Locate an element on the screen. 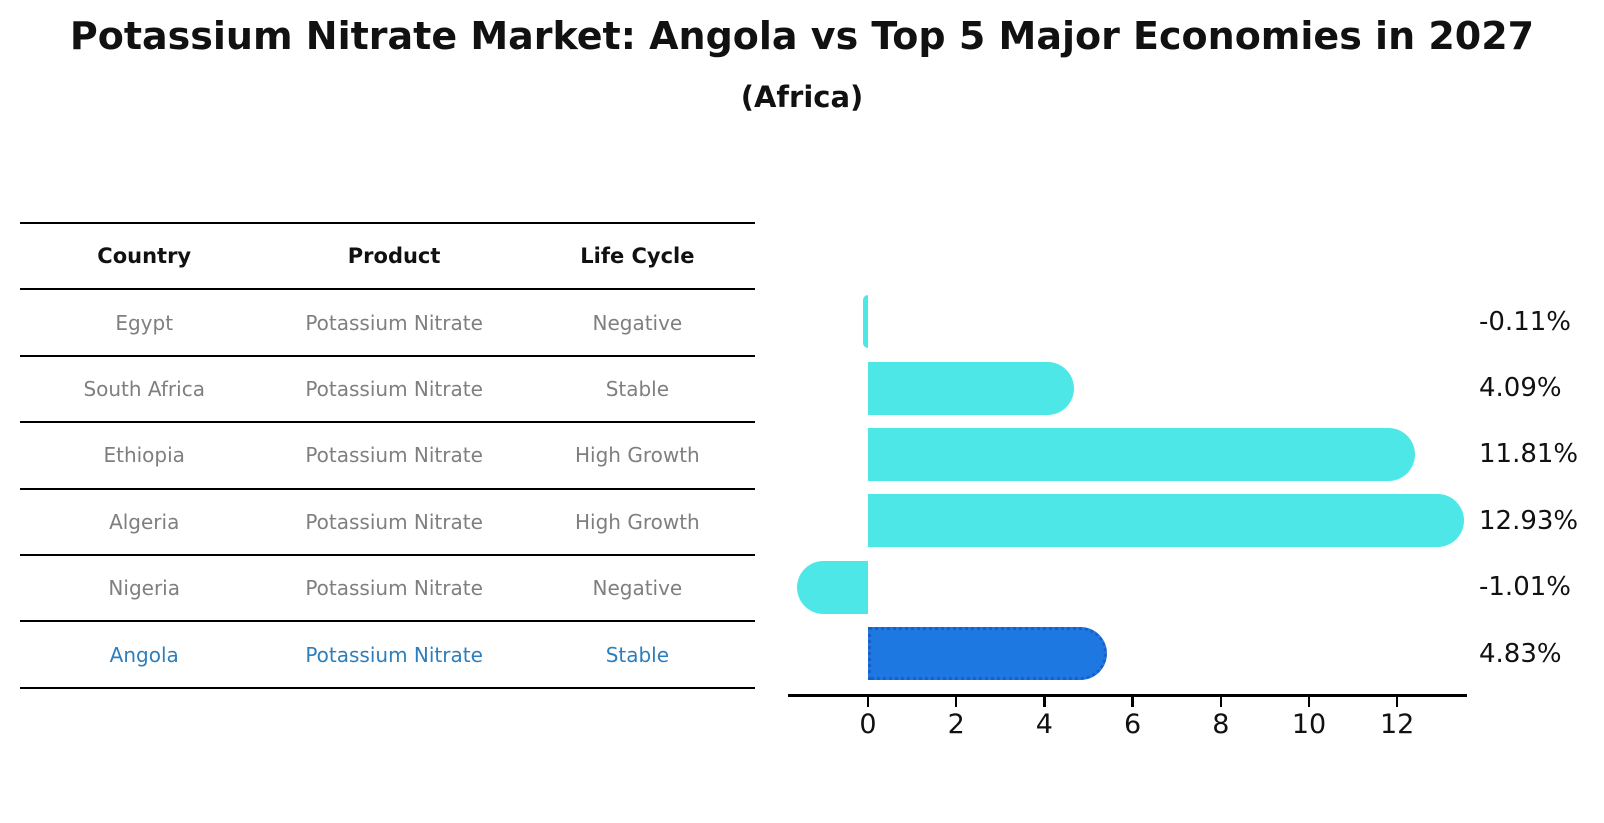 The image size is (1604, 823). x-tick-label-12: 12 is located at coordinates (1397, 724).